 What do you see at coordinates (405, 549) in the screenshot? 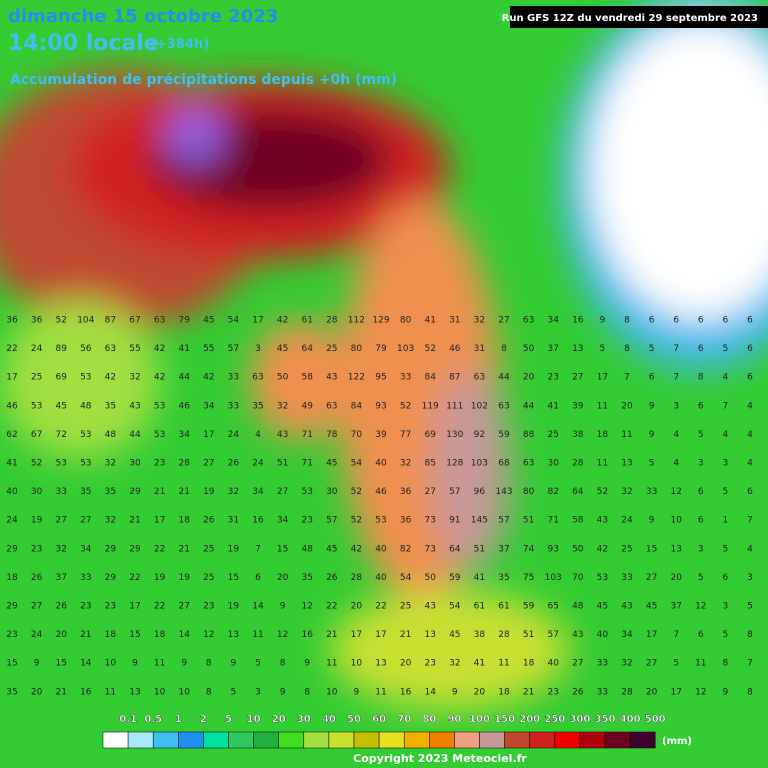
I see `grid-value: 82` at bounding box center [405, 549].